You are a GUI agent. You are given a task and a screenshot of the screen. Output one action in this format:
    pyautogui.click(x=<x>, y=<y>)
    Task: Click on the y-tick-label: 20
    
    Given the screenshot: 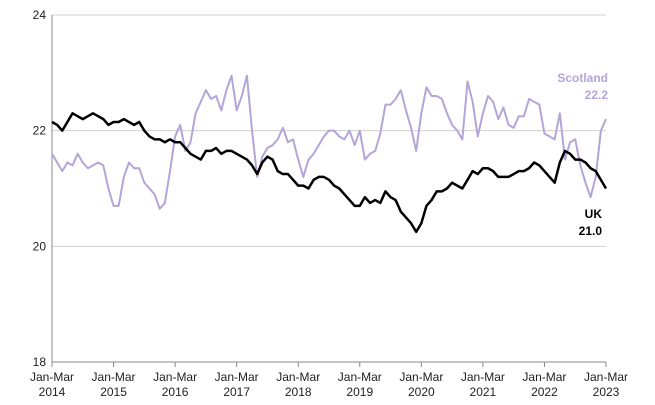 What is the action you would take?
    pyautogui.click(x=40, y=246)
    